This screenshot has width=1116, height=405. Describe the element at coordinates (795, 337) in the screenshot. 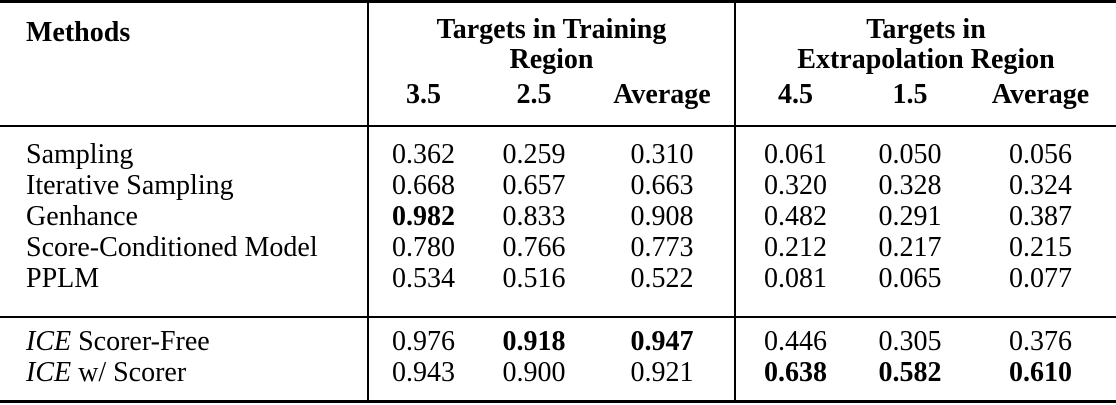

I see `value-cell: 0.446` at that location.